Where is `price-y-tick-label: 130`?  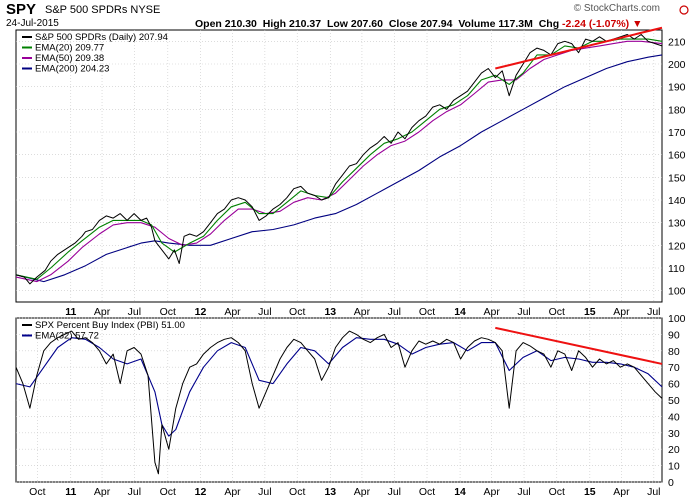
price-y-tick-label: 130 is located at coordinates (677, 224).